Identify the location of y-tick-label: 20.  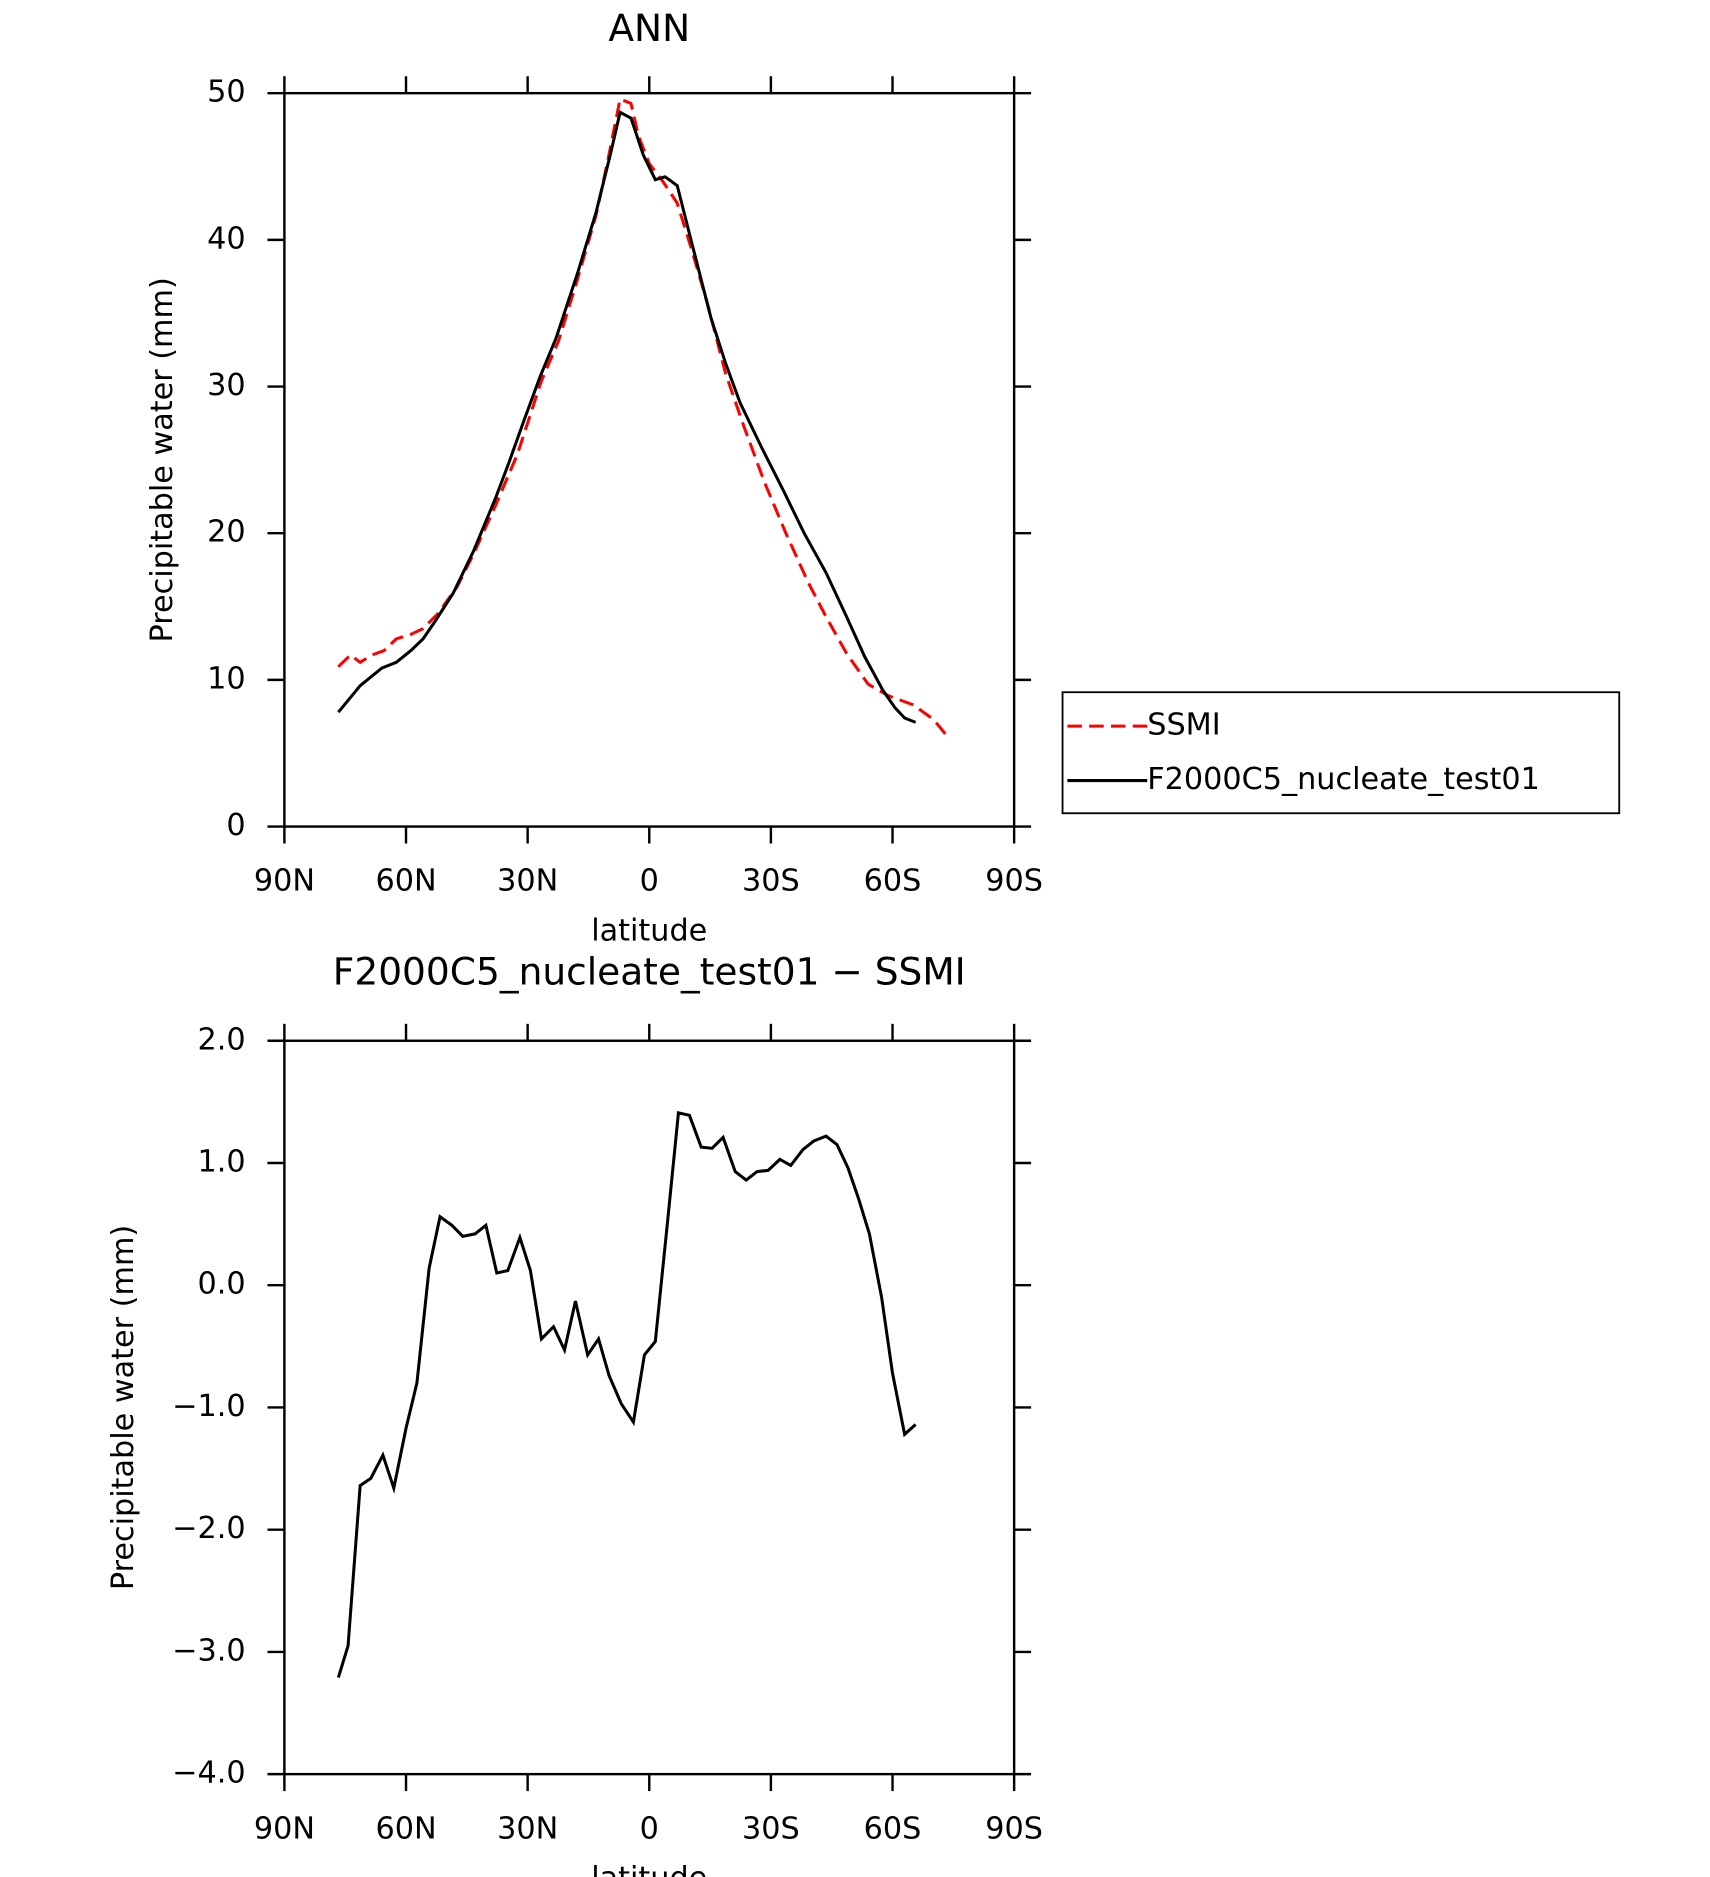
(226, 532).